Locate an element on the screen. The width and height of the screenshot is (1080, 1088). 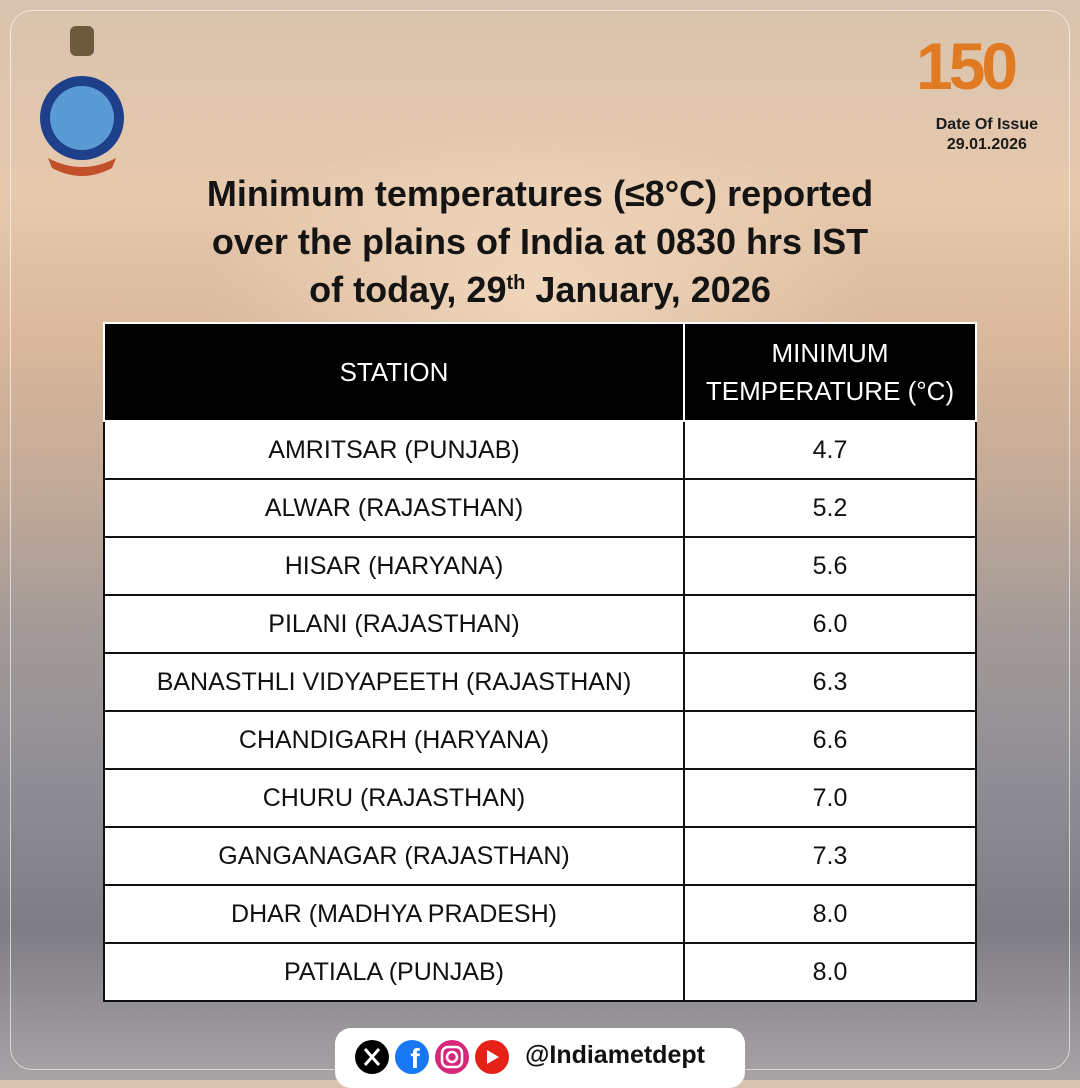
table-row: PATIALA (PUNJAB) 8.0 is located at coordinates (540, 972).